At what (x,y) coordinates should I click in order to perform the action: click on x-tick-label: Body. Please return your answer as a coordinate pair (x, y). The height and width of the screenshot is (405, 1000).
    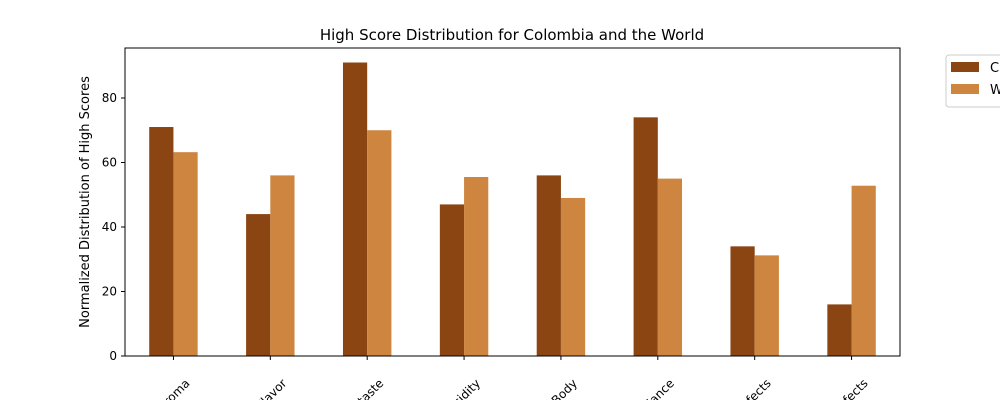
    Looking at the image, I should click on (564, 388).